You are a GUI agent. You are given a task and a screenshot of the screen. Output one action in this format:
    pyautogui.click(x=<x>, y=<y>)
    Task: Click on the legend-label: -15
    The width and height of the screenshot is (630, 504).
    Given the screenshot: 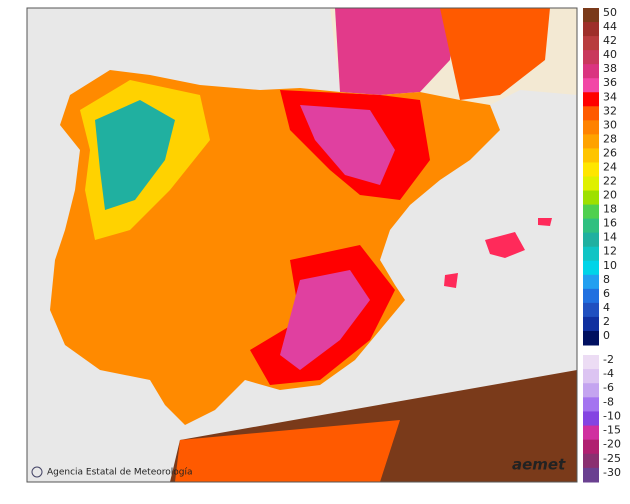 What is the action you would take?
    pyautogui.click(x=612, y=430)
    